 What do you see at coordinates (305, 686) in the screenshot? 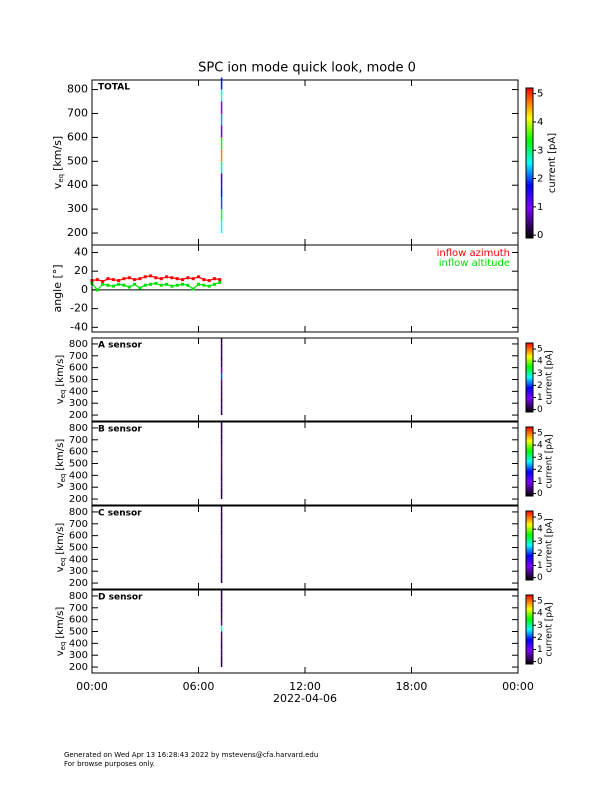
I see `x-tick-label: 12:00` at bounding box center [305, 686].